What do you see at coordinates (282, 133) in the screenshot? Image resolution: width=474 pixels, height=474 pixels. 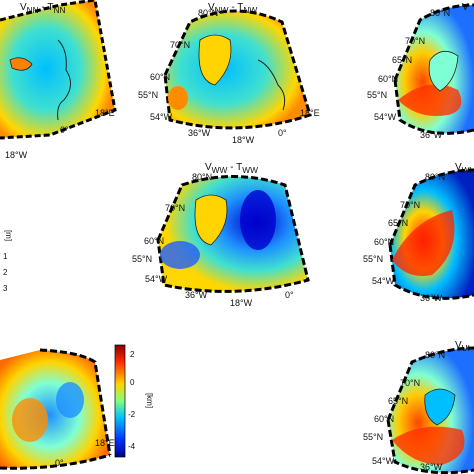 I see `tm-lon0: 0°` at bounding box center [282, 133].